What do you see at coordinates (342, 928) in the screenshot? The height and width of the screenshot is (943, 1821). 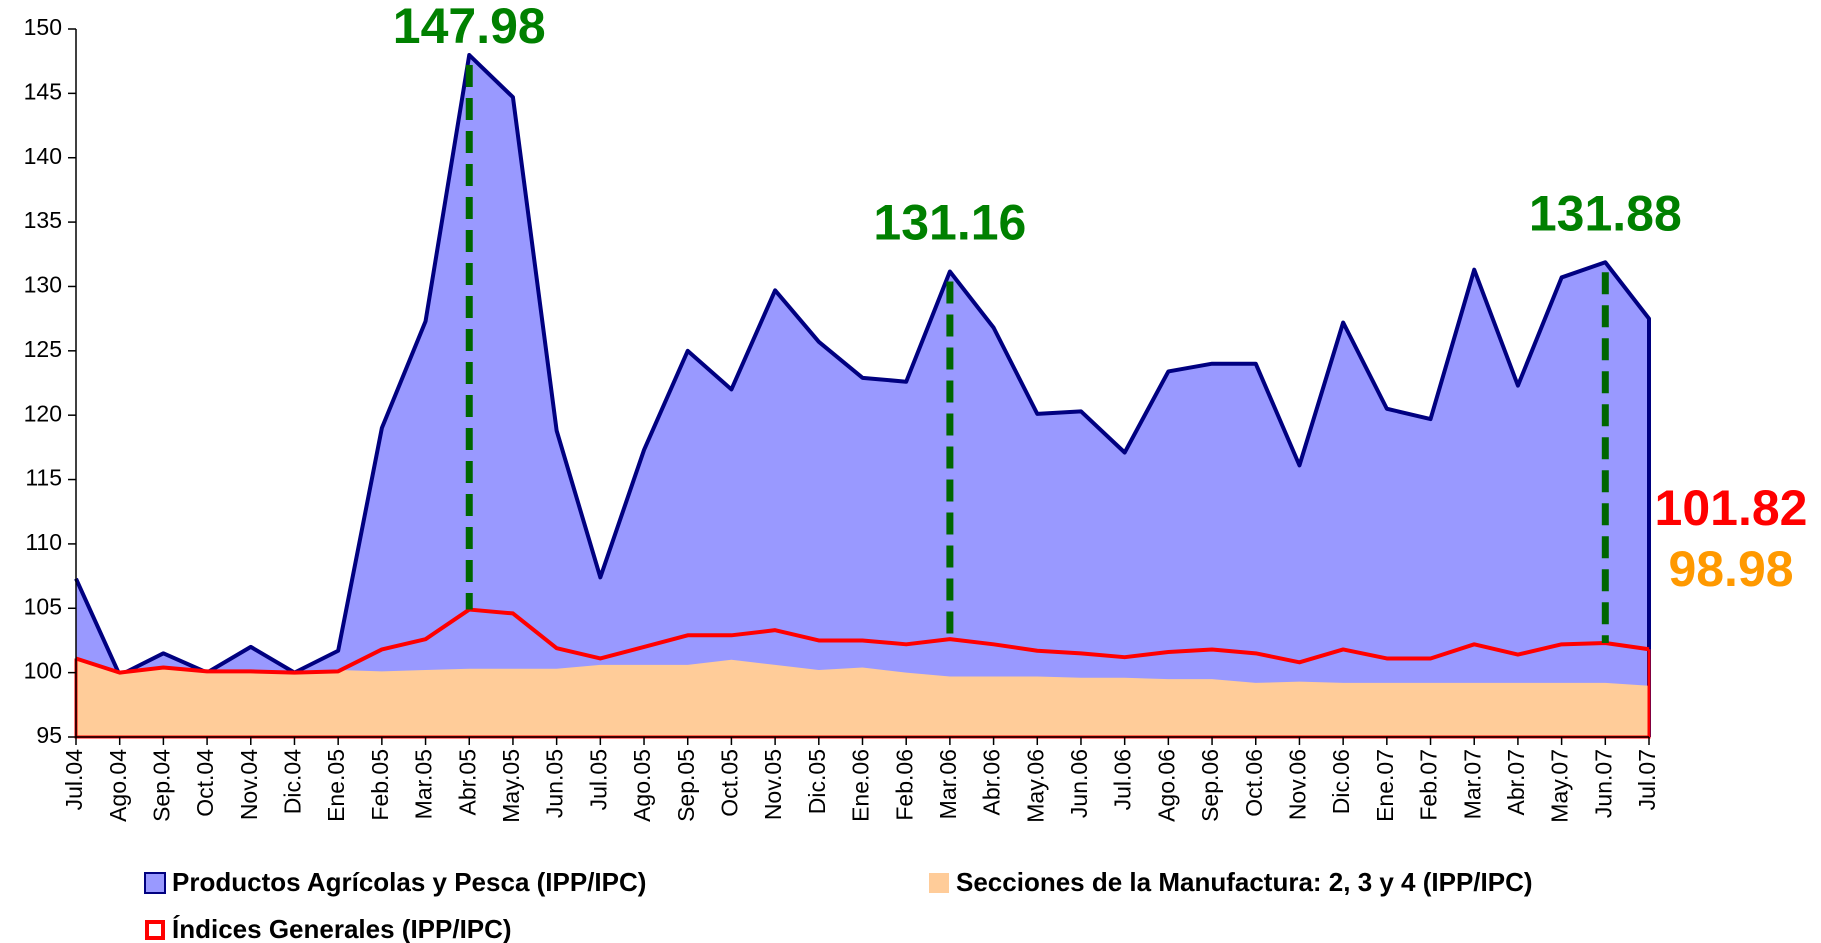 I see `legend-label: Índices Generales (IPP/IPC)` at bounding box center [342, 928].